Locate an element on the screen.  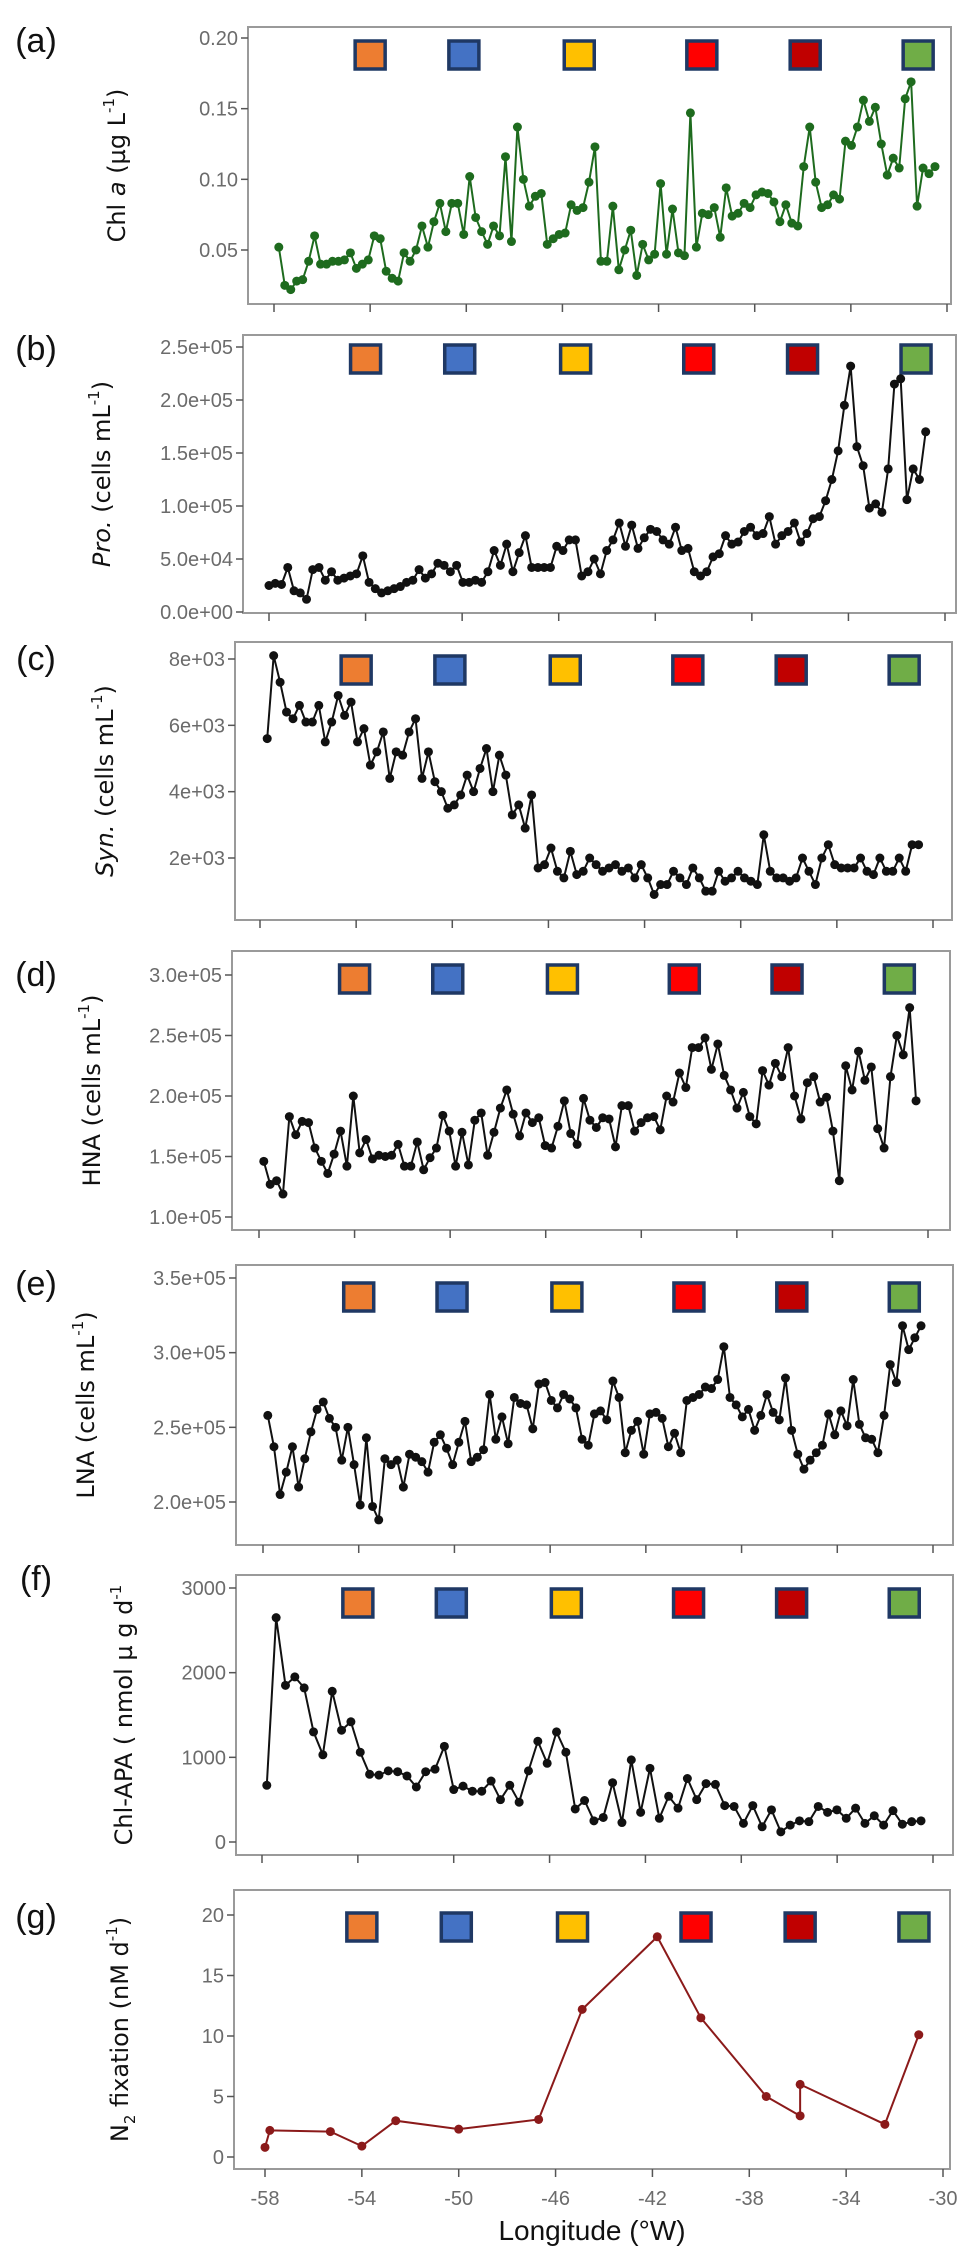
y-axis-title-part: Chl is located at coordinates (117, 219).